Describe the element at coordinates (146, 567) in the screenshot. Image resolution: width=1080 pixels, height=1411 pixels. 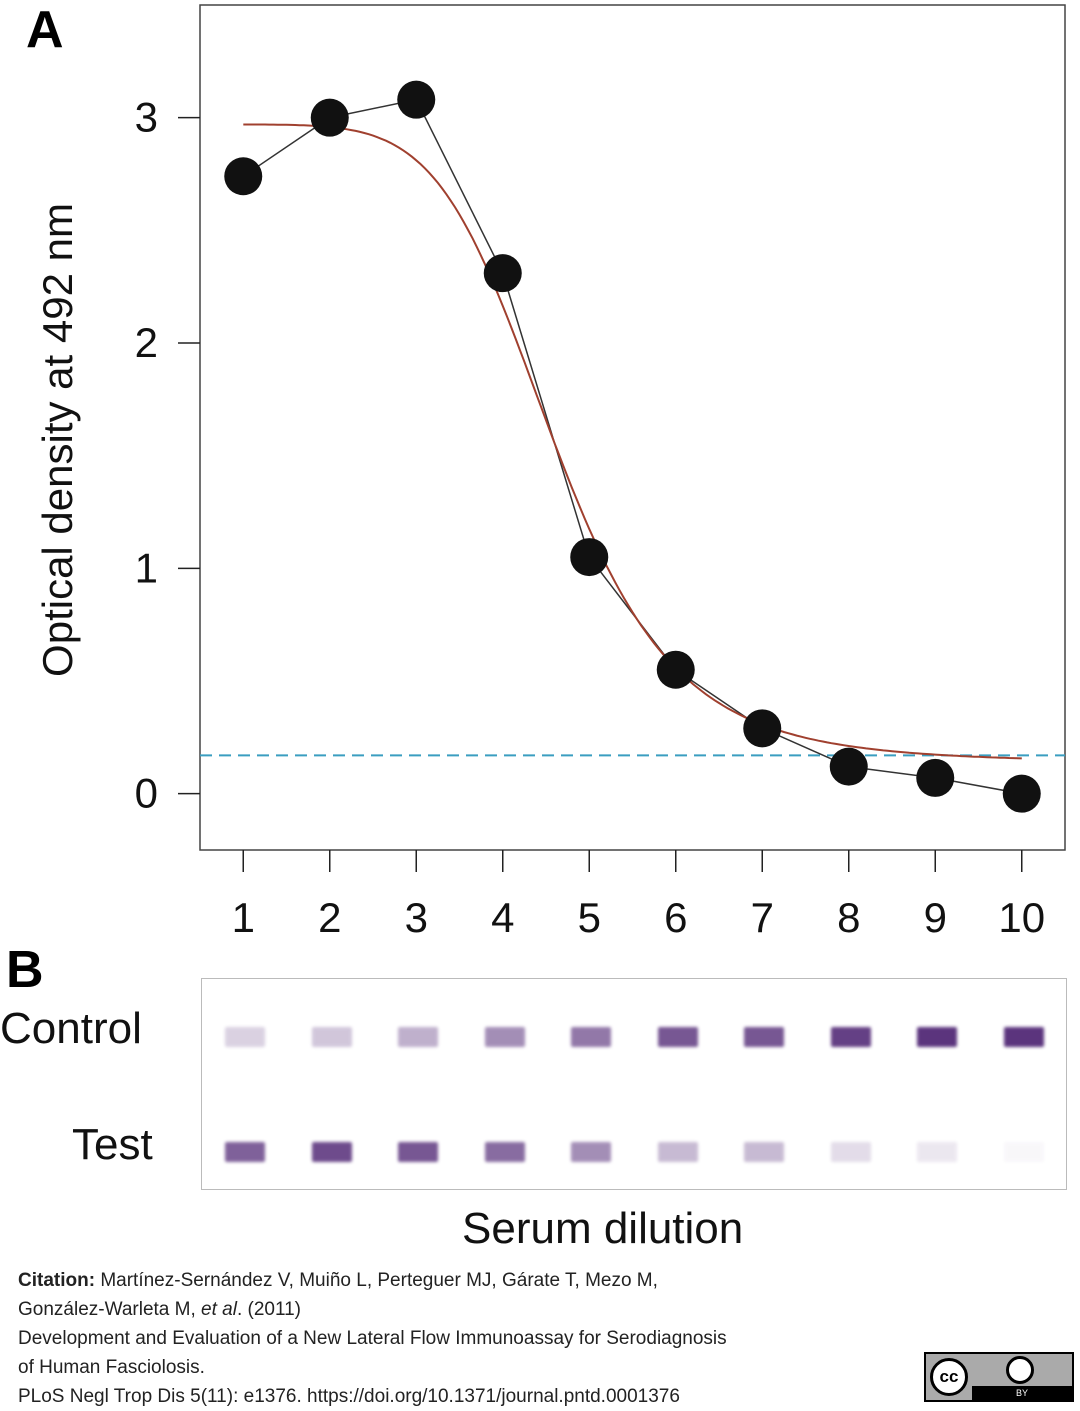
I see `y-tick-label: 1` at that location.